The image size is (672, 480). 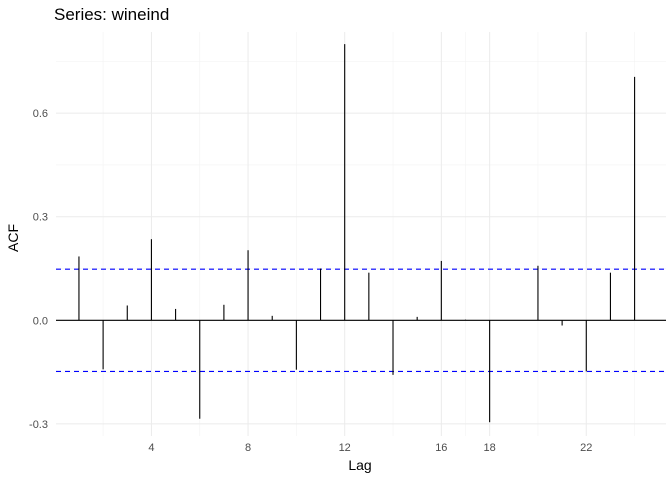 I want to click on x-tick-label: 18, so click(x=490, y=448).